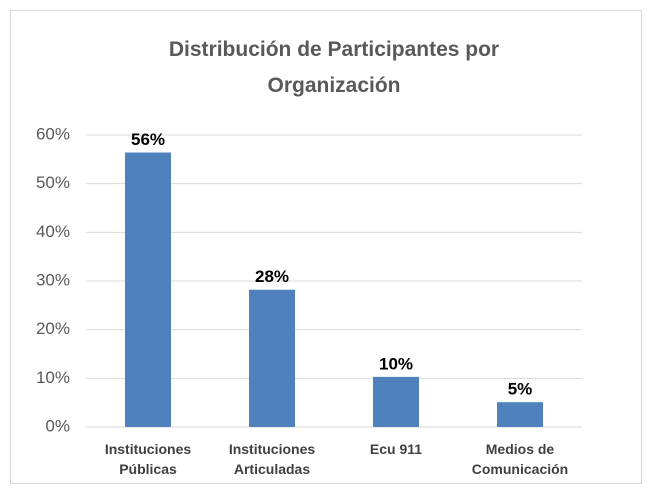 Image resolution: width=653 pixels, height=495 pixels. I want to click on data-label: 28%, so click(272, 276).